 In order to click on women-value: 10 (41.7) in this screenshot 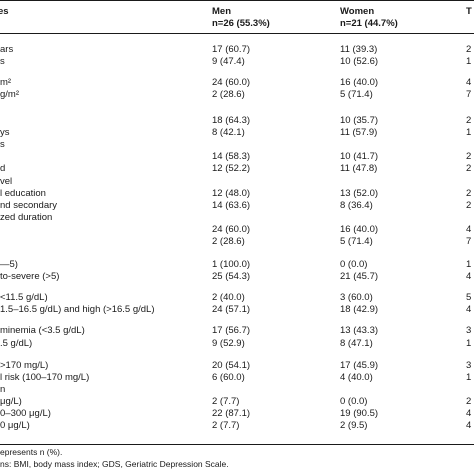, I will do `click(359, 156)`.